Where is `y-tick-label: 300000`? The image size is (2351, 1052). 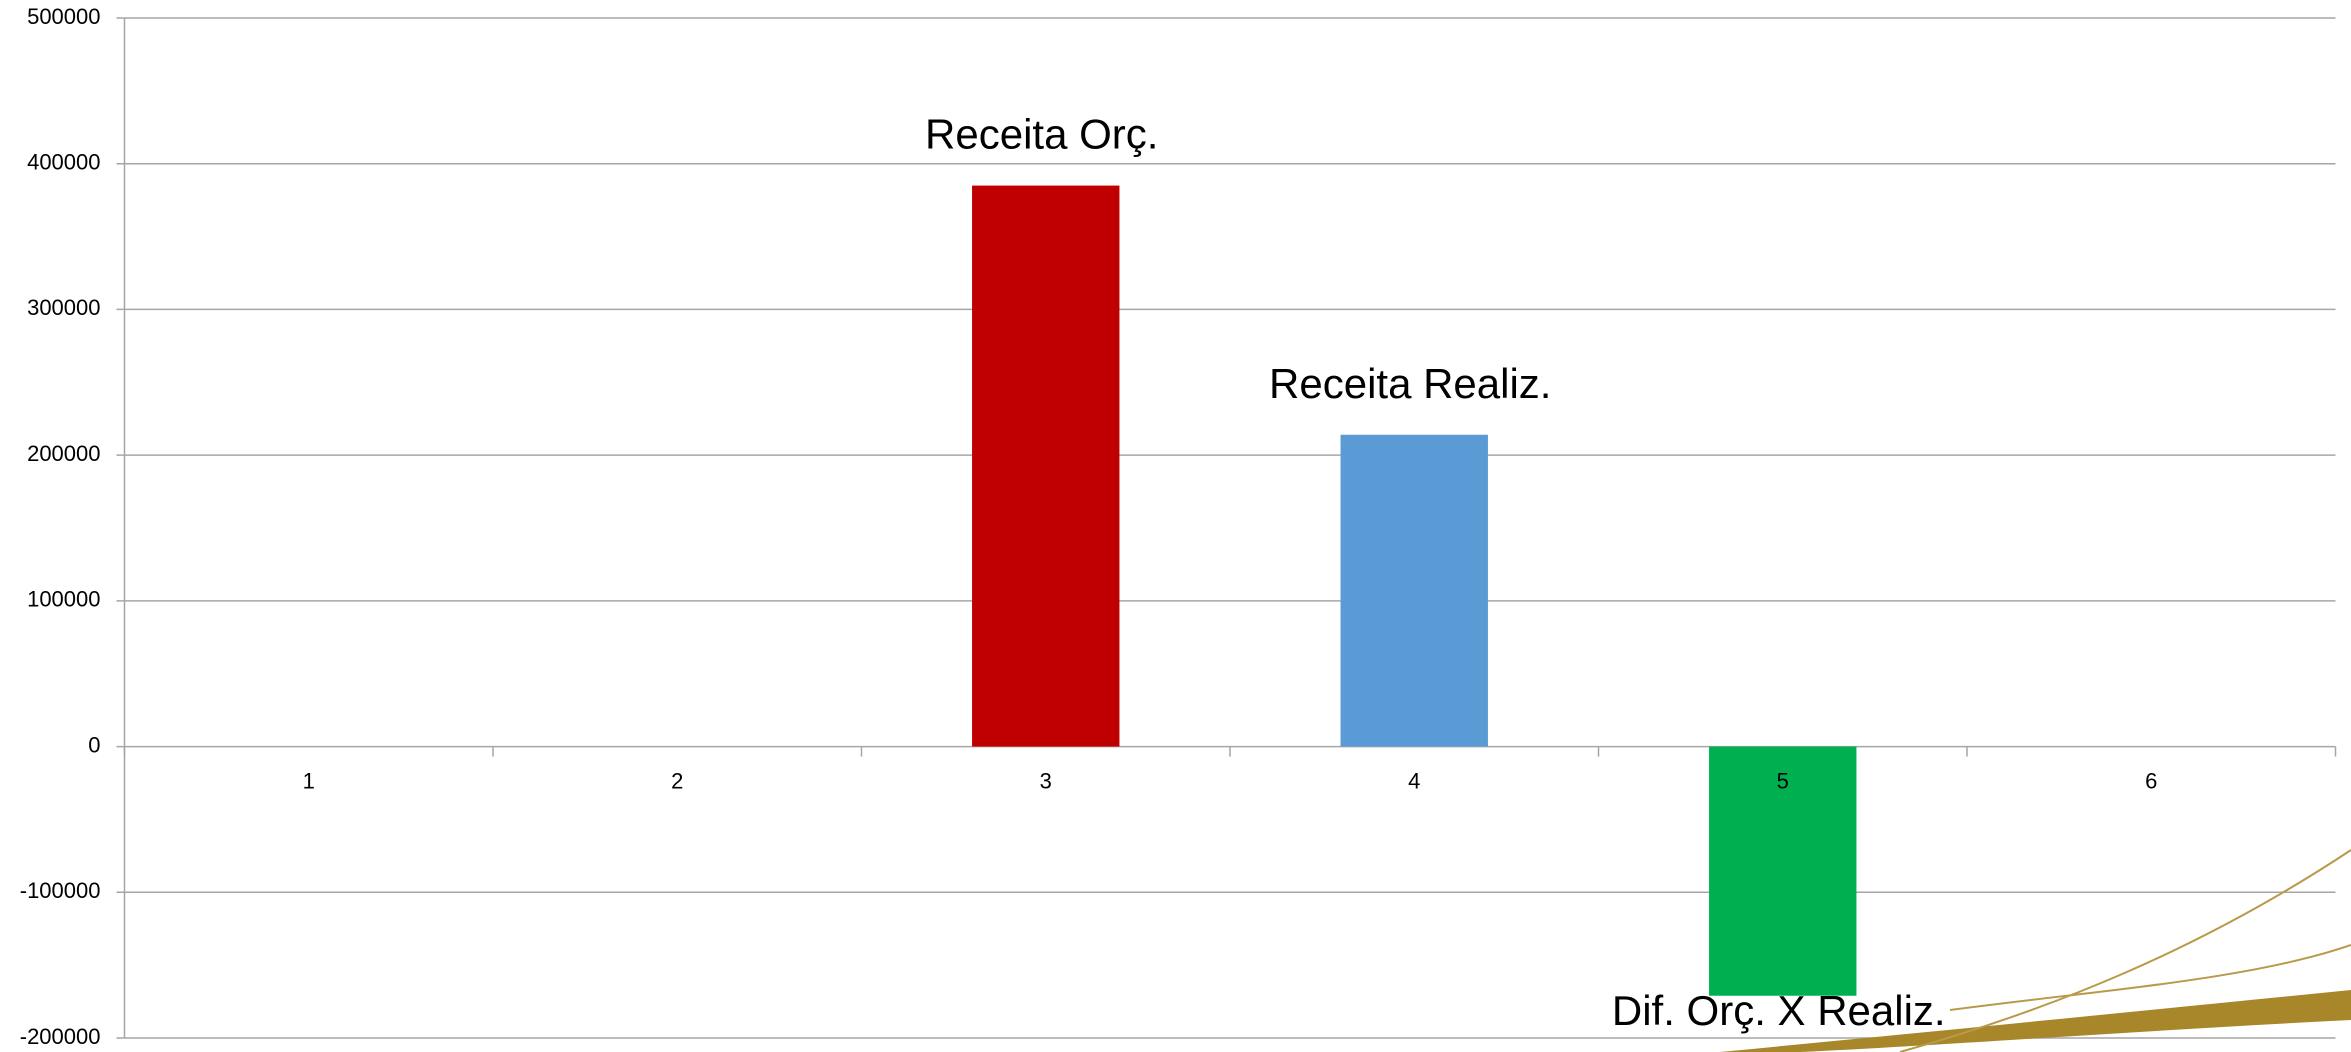
y-tick-label: 300000 is located at coordinates (63, 307).